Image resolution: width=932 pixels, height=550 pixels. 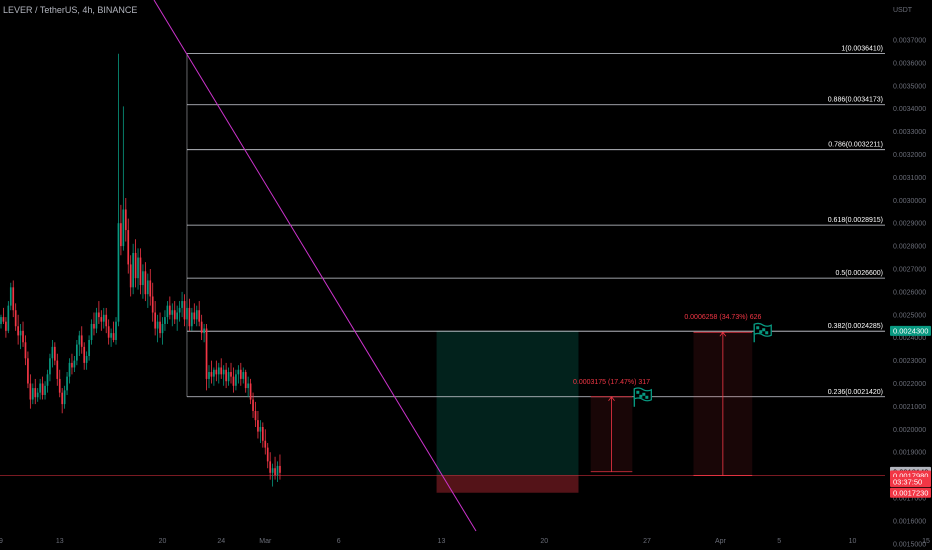 What do you see at coordinates (611, 399) in the screenshot?
I see `measure-arrow-head` at bounding box center [611, 399].